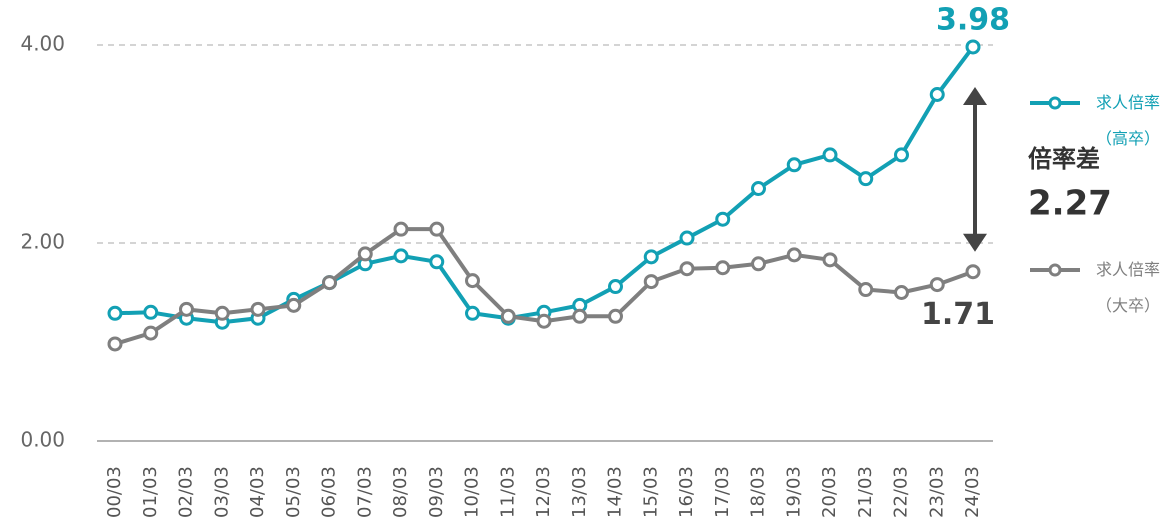 The height and width of the screenshot is (523, 1175). What do you see at coordinates (1064, 159) in the screenshot?
I see `annotation: 倍率差` at bounding box center [1064, 159].